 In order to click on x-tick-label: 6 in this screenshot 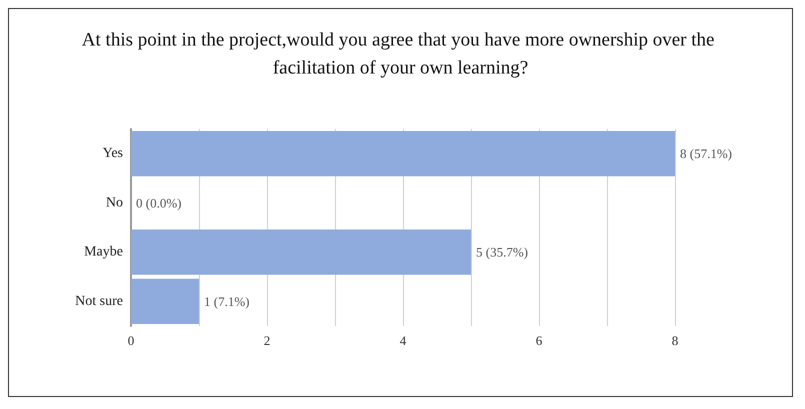, I will do `click(539, 340)`.